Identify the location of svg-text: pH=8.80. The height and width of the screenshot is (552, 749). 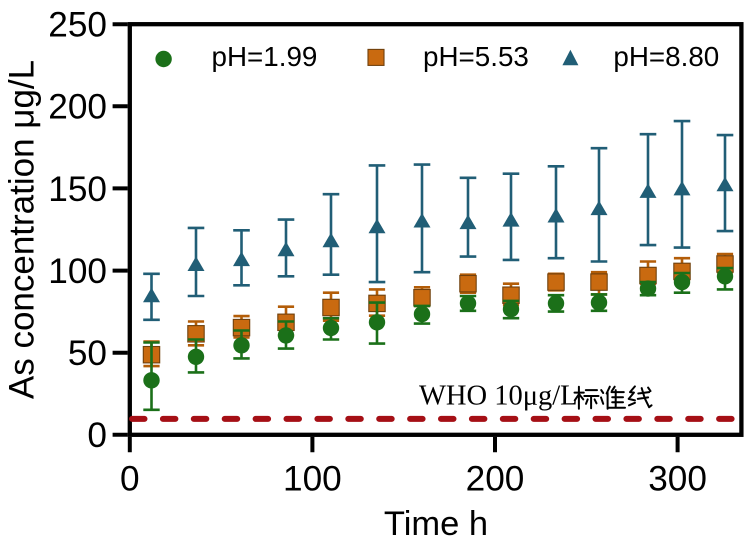
(666, 56).